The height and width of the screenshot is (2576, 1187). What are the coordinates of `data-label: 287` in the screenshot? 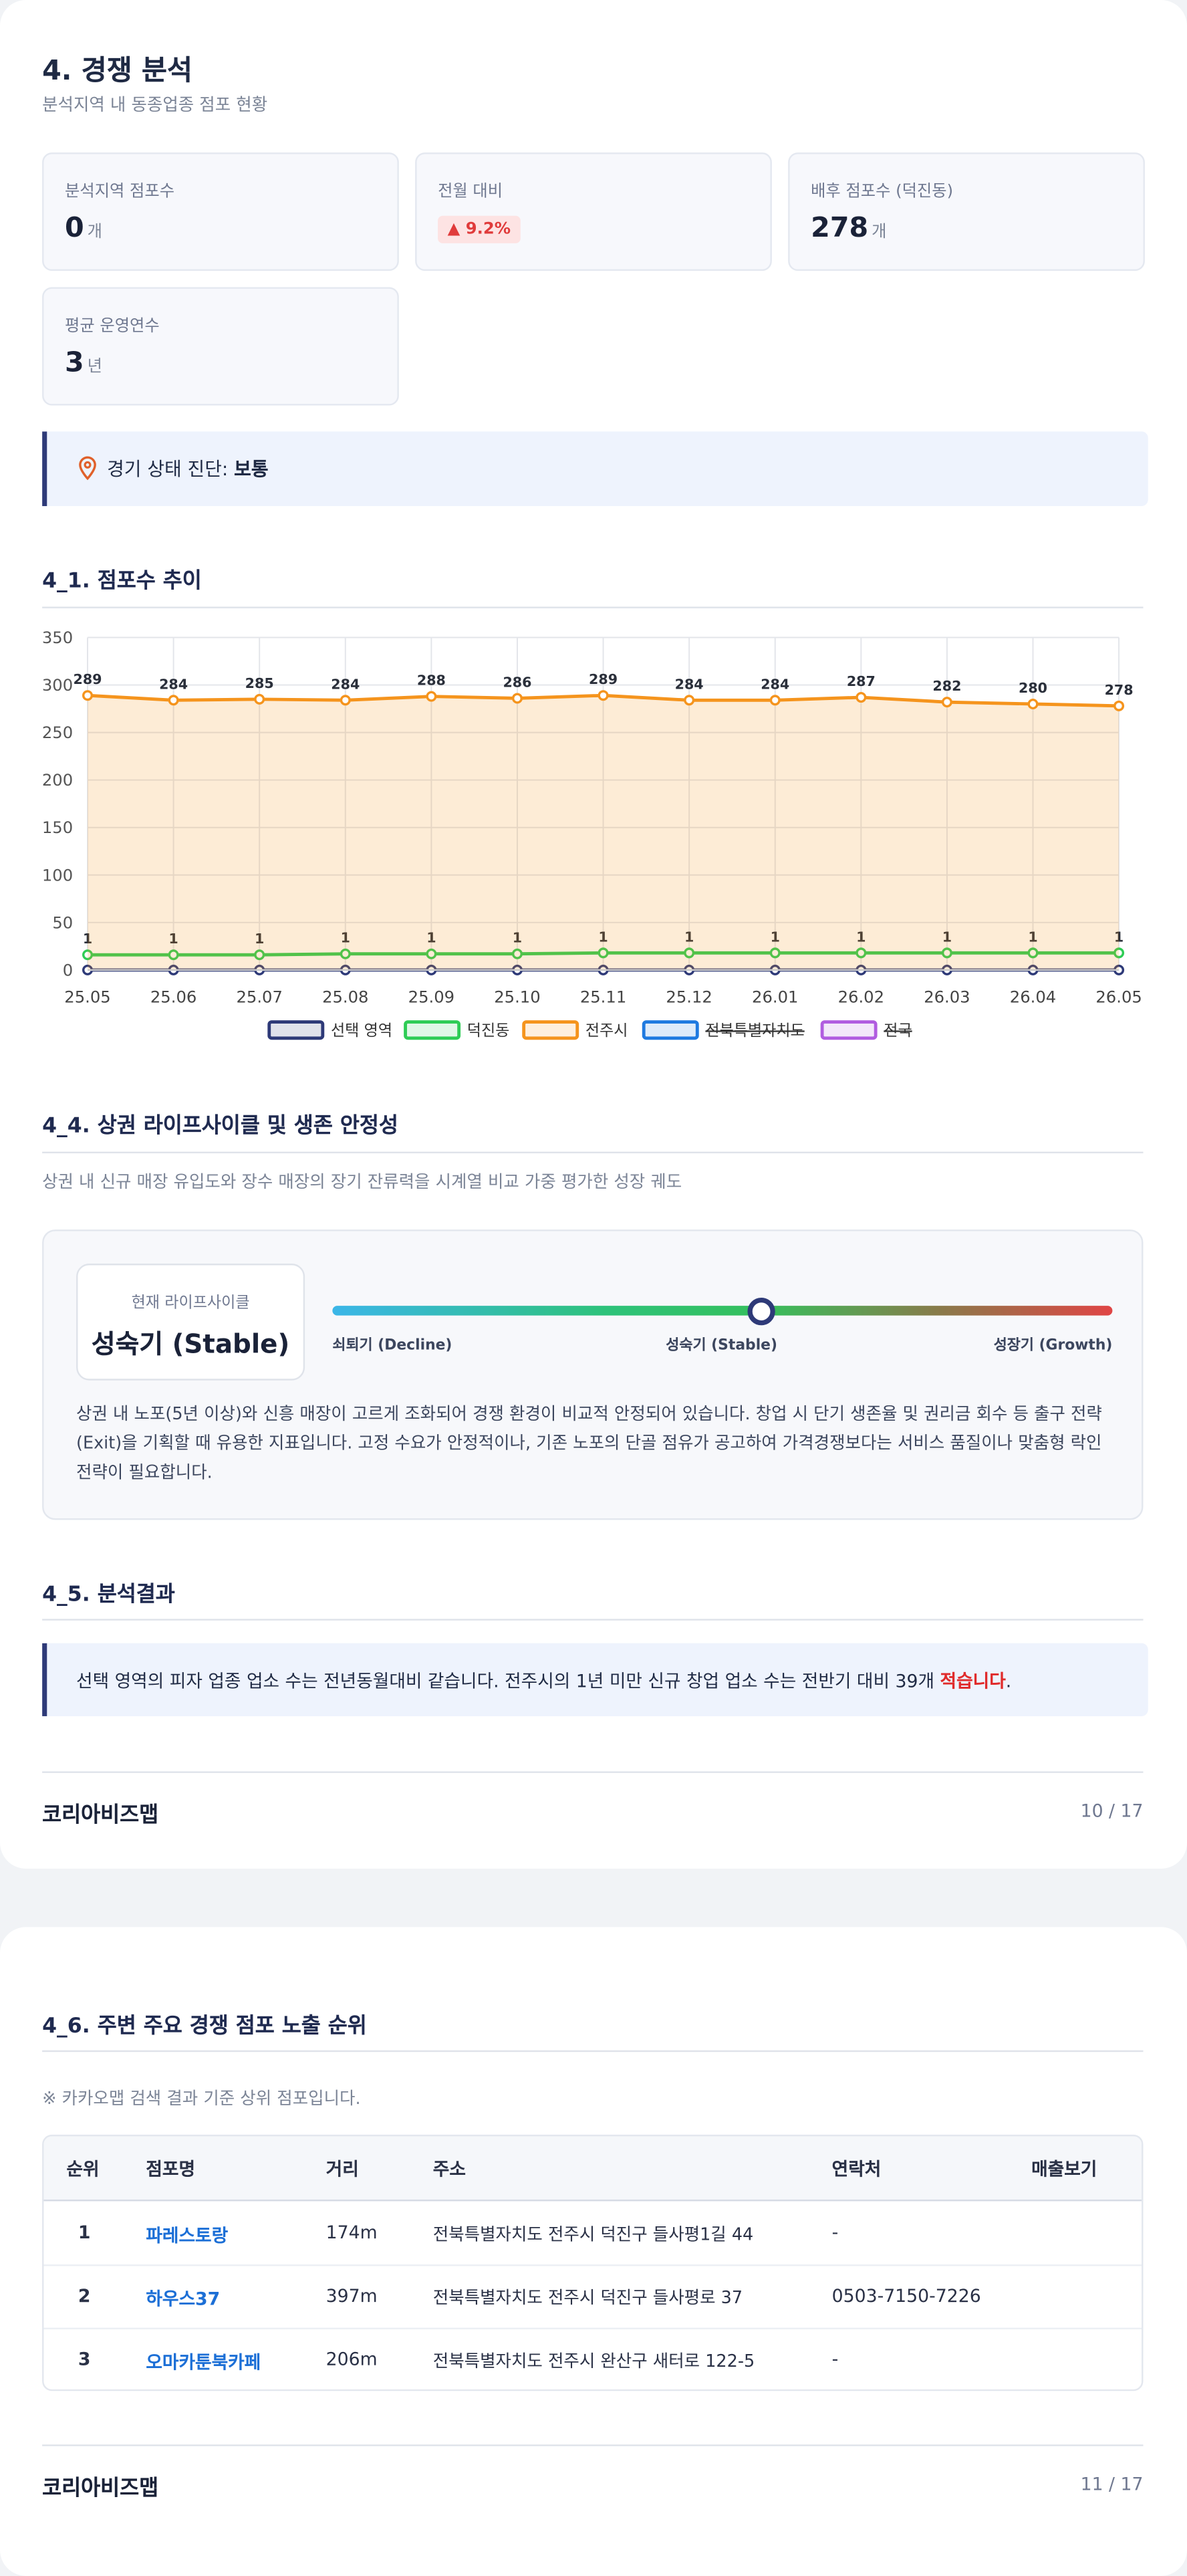 It's located at (862, 681).